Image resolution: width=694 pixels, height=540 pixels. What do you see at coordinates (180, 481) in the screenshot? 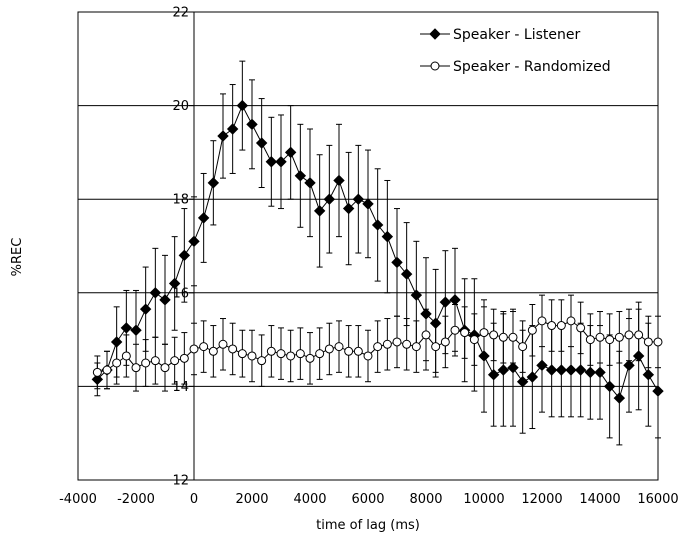
I see `y-tick-label: 12` at bounding box center [180, 481].